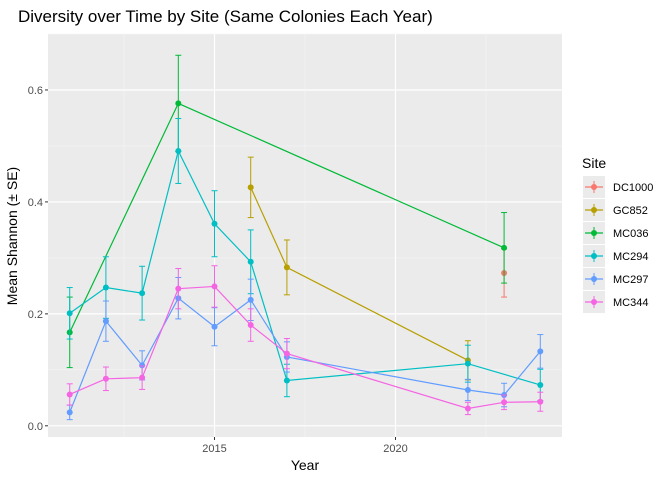  Describe the element at coordinates (395, 449) in the screenshot. I see `x-tick-label: 2020` at that location.